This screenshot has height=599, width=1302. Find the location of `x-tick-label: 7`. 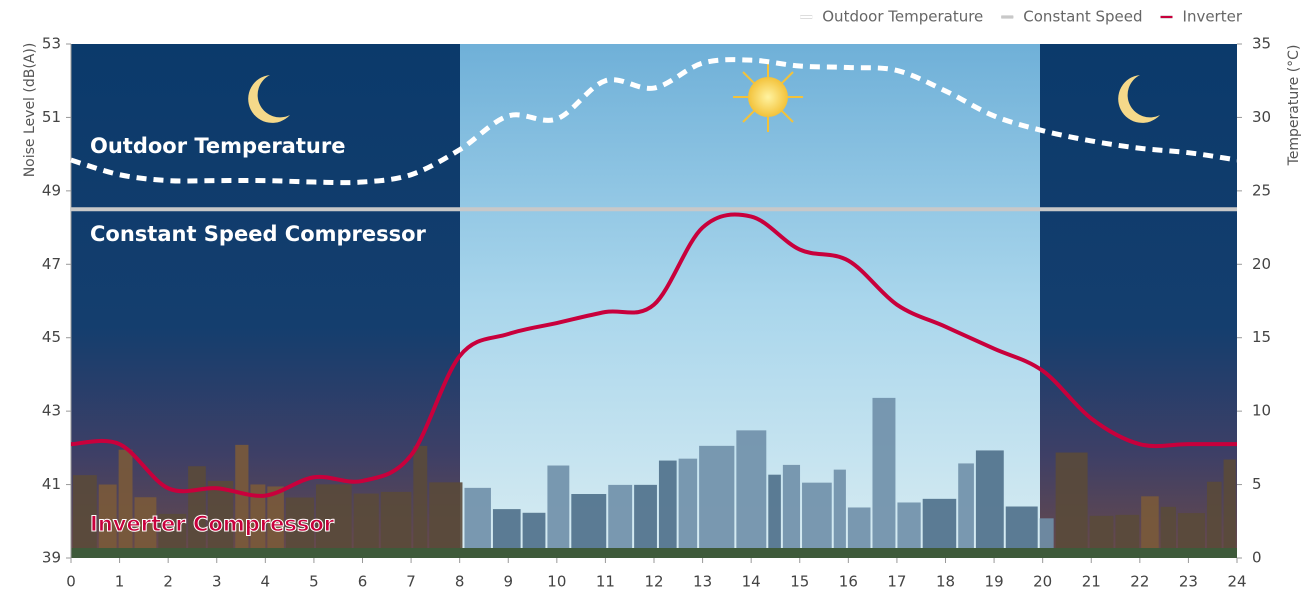

x-tick-label: 7 is located at coordinates (411, 582).